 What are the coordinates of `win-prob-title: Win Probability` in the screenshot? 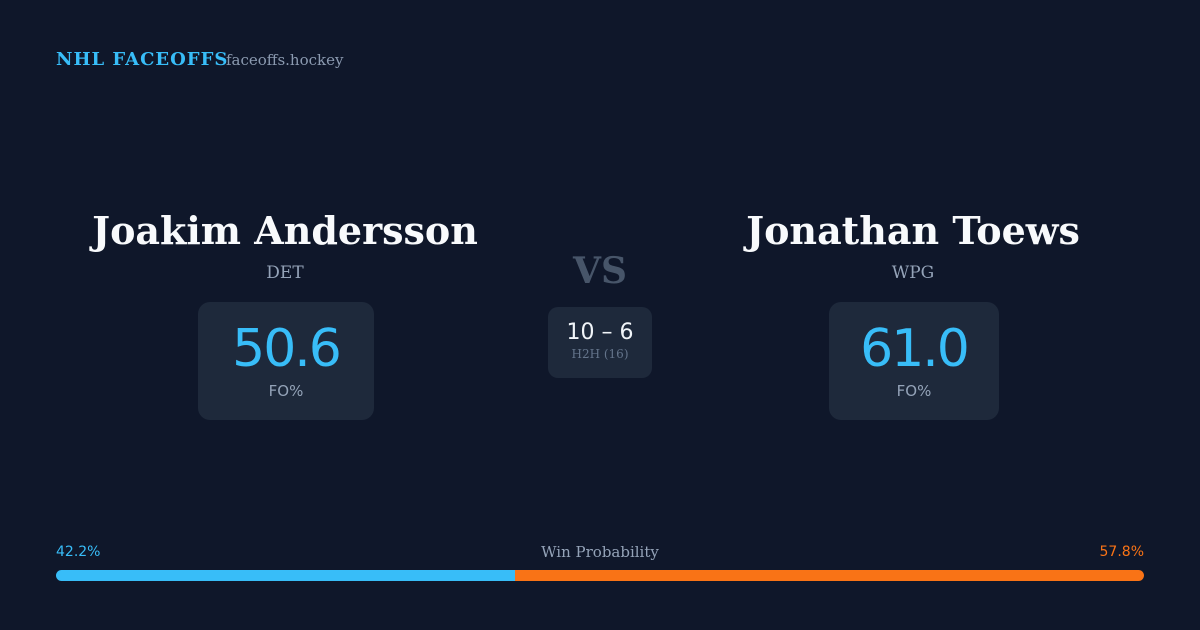 It's located at (600, 552).